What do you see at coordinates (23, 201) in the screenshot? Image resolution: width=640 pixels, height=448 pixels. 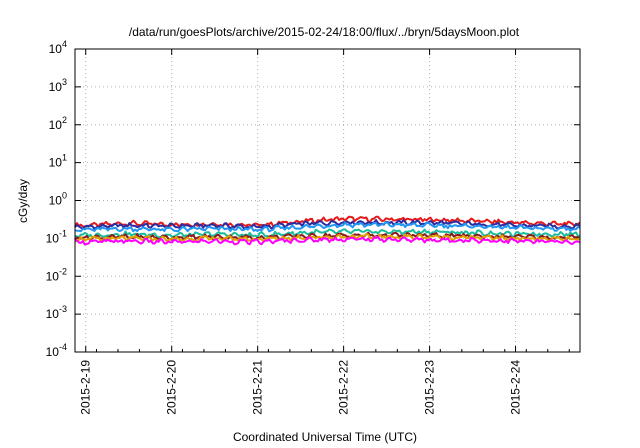 I see `y-axis-label: cGy/day` at bounding box center [23, 201].